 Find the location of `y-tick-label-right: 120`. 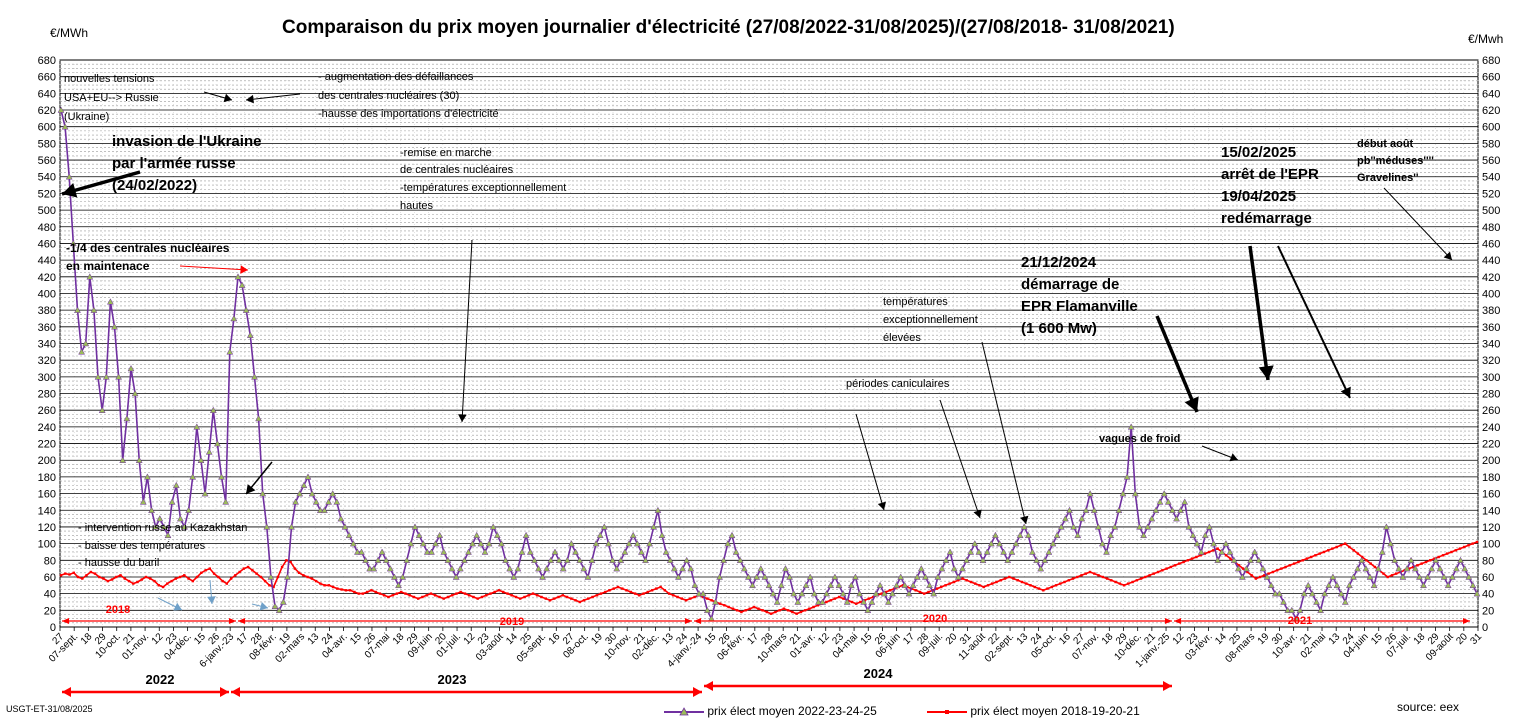

y-tick-label-right: 120 is located at coordinates (1491, 528).